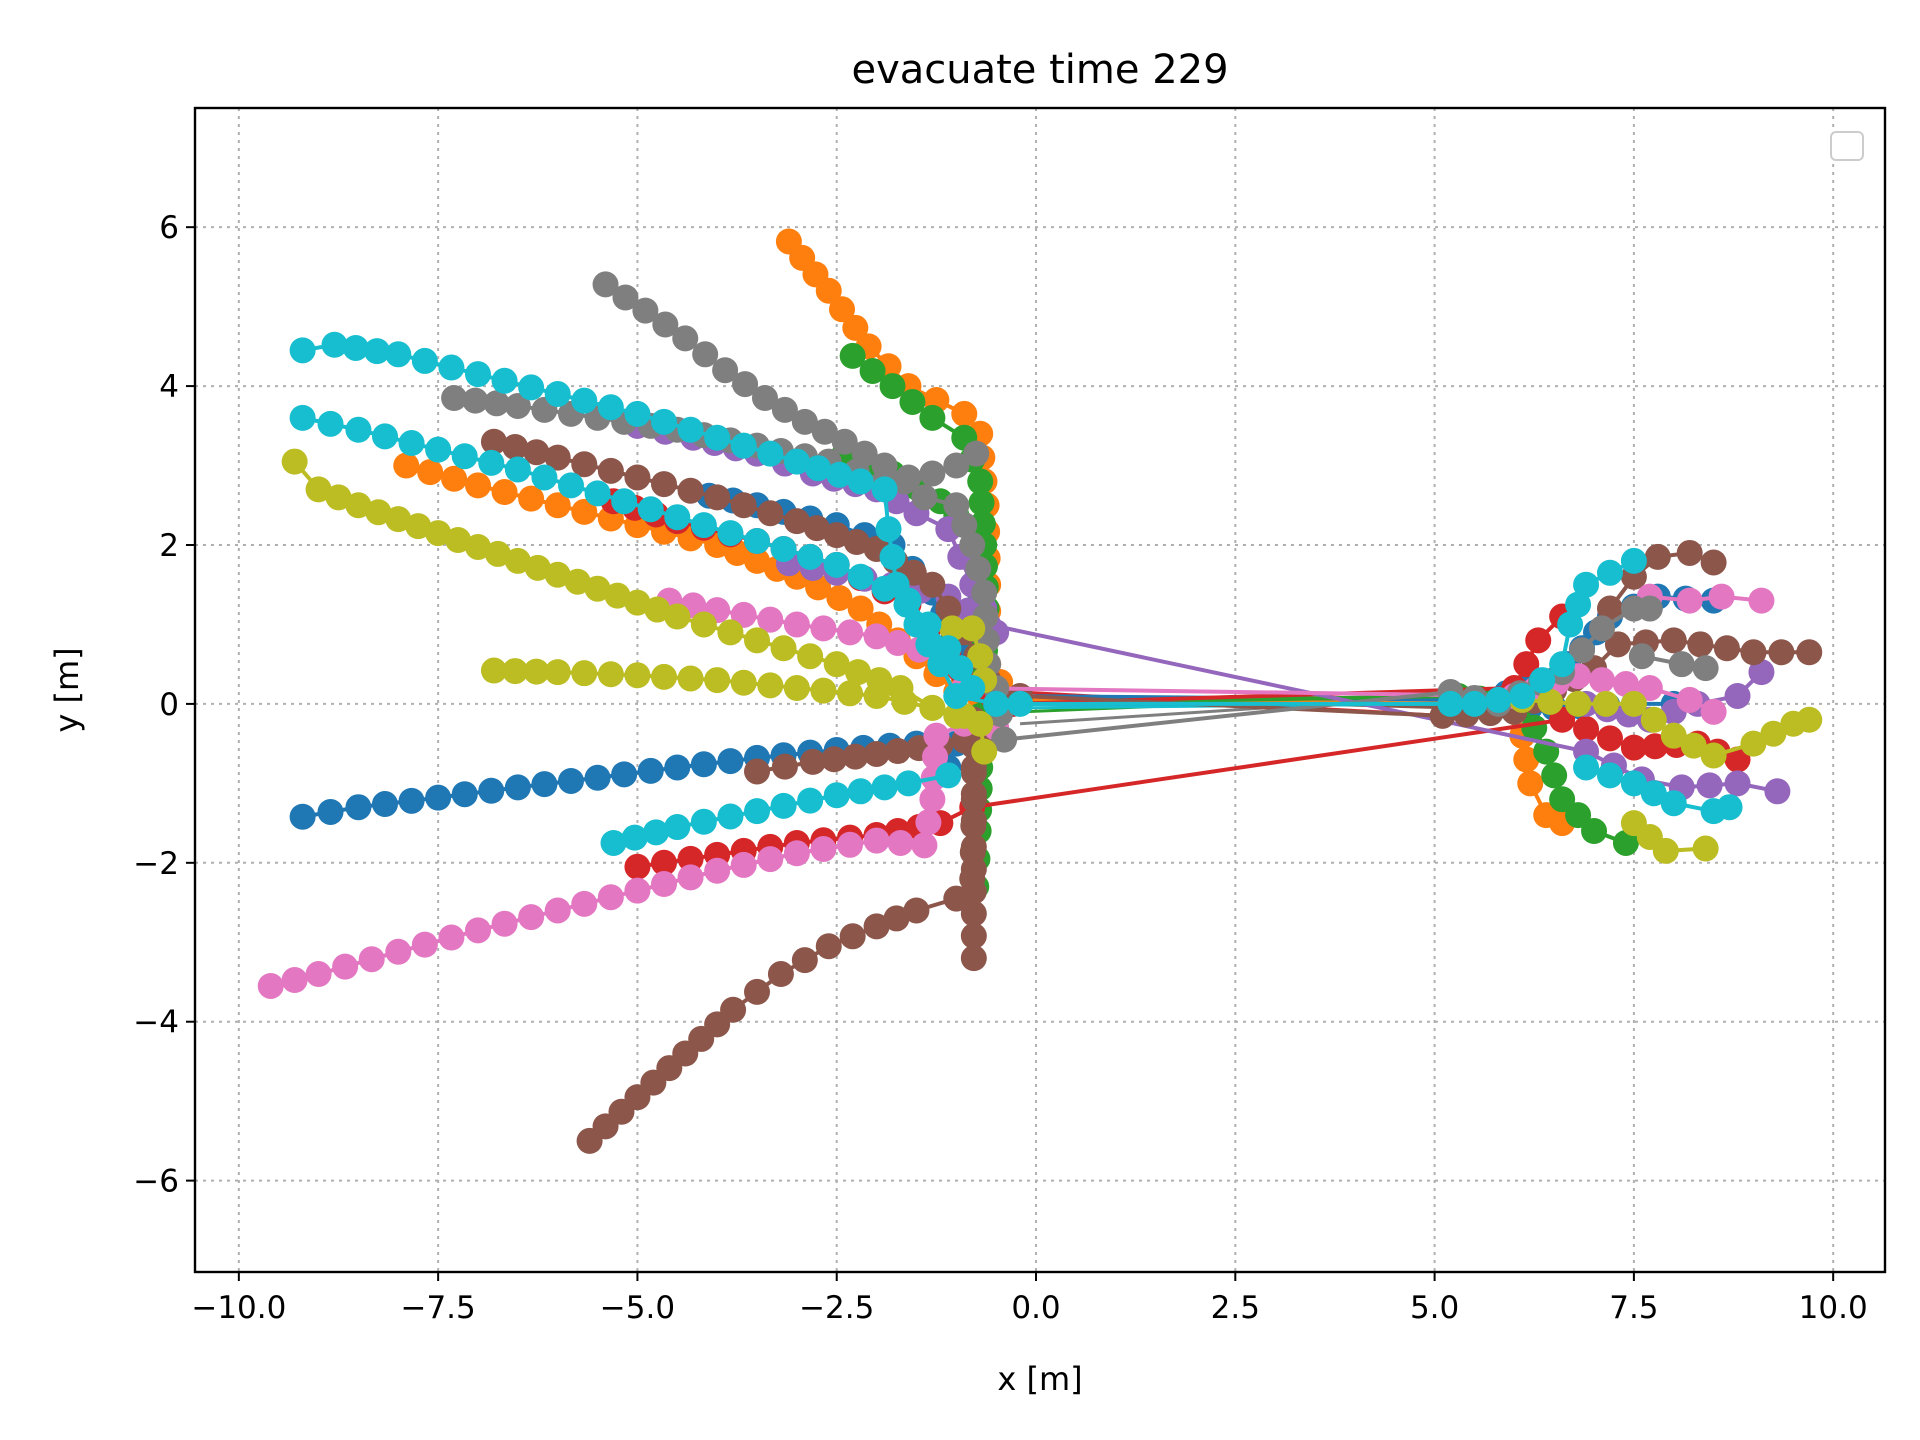  I want to click on x-axis-label: x [m], so click(1039, 1379).